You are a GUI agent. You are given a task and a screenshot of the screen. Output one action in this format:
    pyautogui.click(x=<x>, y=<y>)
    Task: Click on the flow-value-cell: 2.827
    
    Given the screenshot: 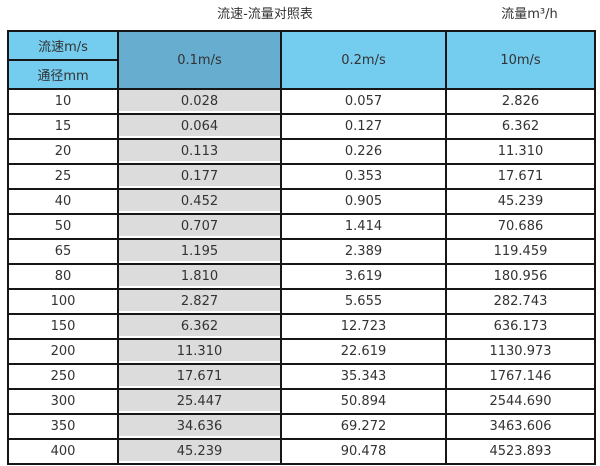 What is the action you would take?
    pyautogui.click(x=199, y=301)
    